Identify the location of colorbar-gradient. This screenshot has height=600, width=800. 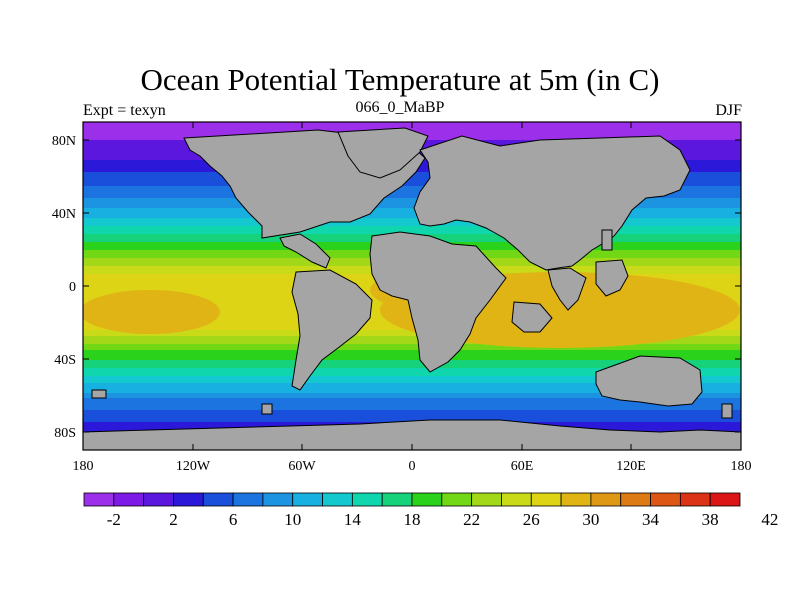
(412, 499).